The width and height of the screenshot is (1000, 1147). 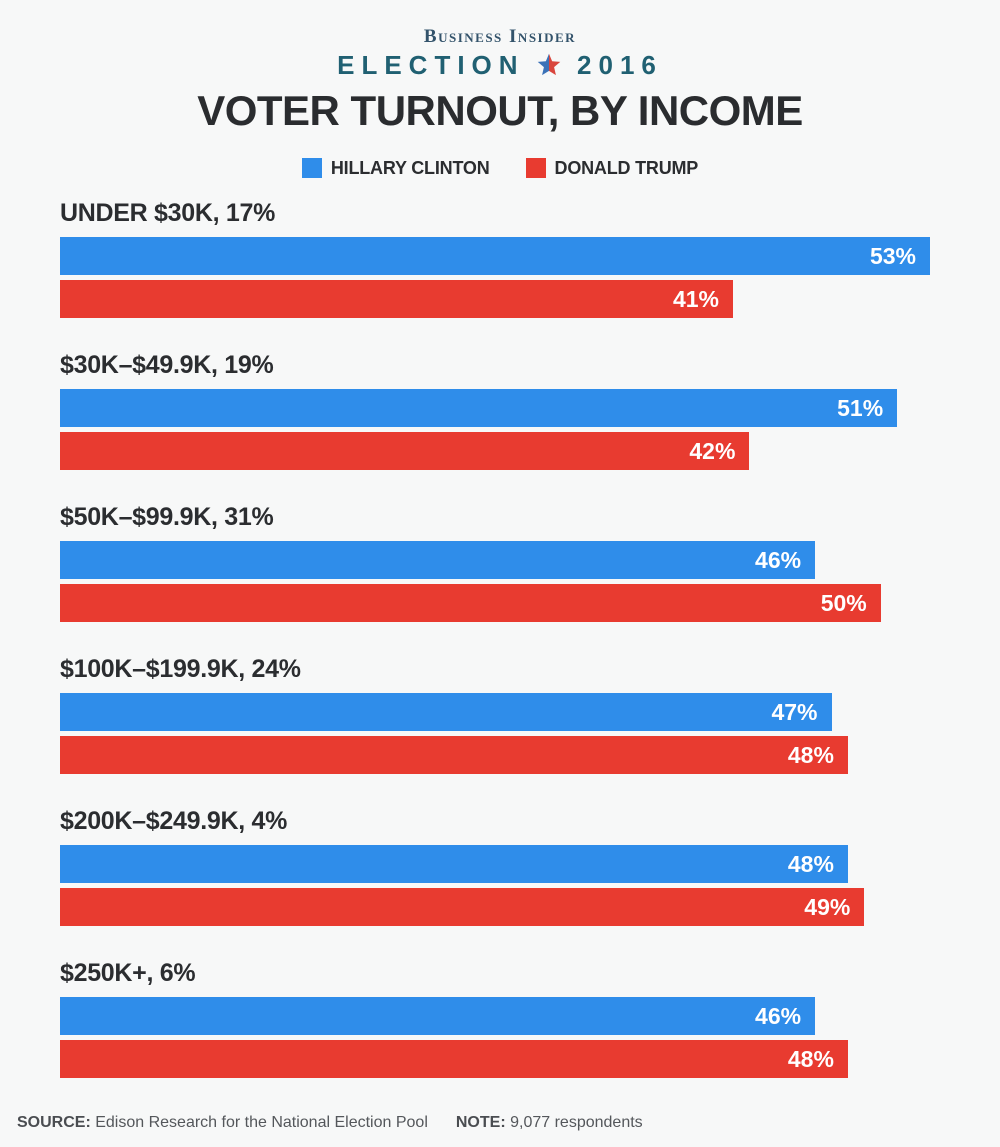 What do you see at coordinates (843, 602) in the screenshot?
I see `trump-bar-value: 50%` at bounding box center [843, 602].